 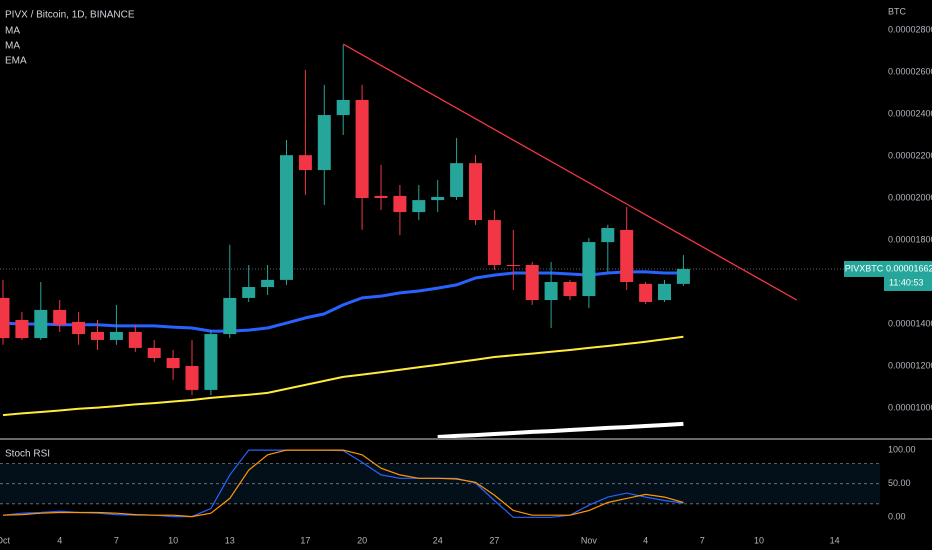 What do you see at coordinates (902, 449) in the screenshot?
I see `stoch-tick-label: 100.00` at bounding box center [902, 449].